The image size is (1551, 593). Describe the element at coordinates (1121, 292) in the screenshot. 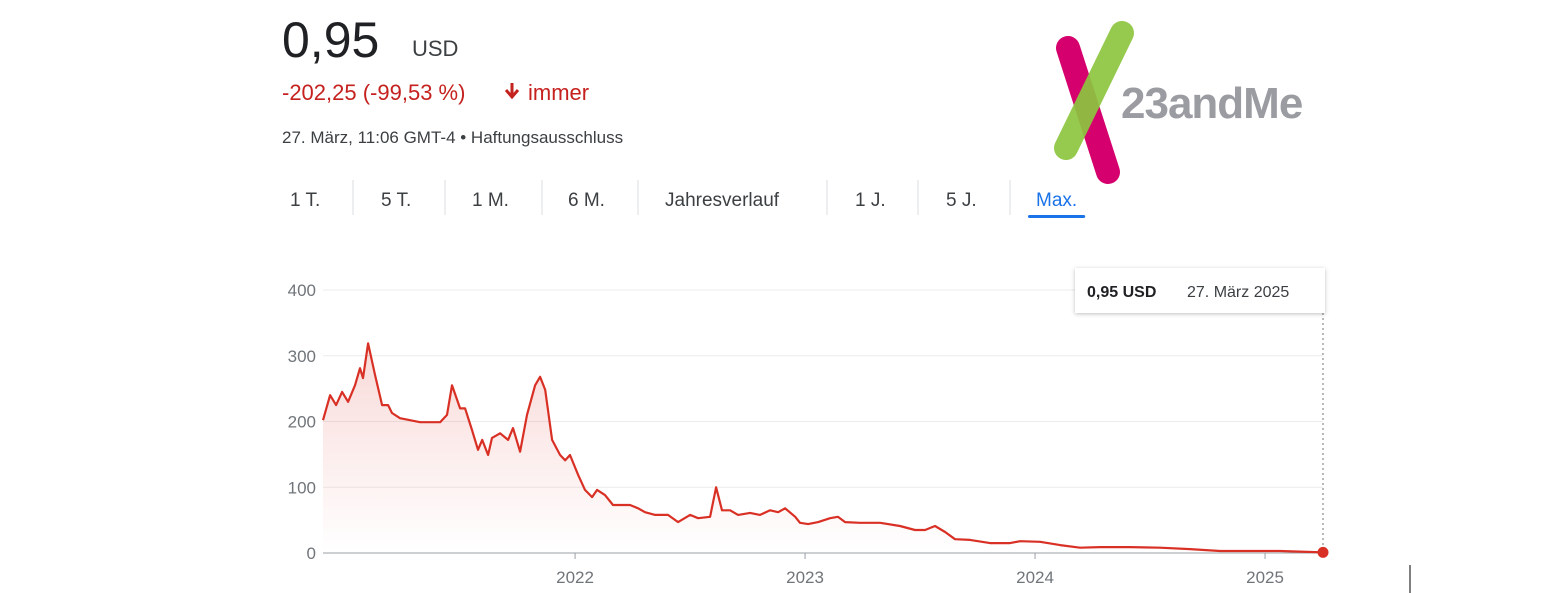

I see `tooltip-value: 0,95 USD` at that location.